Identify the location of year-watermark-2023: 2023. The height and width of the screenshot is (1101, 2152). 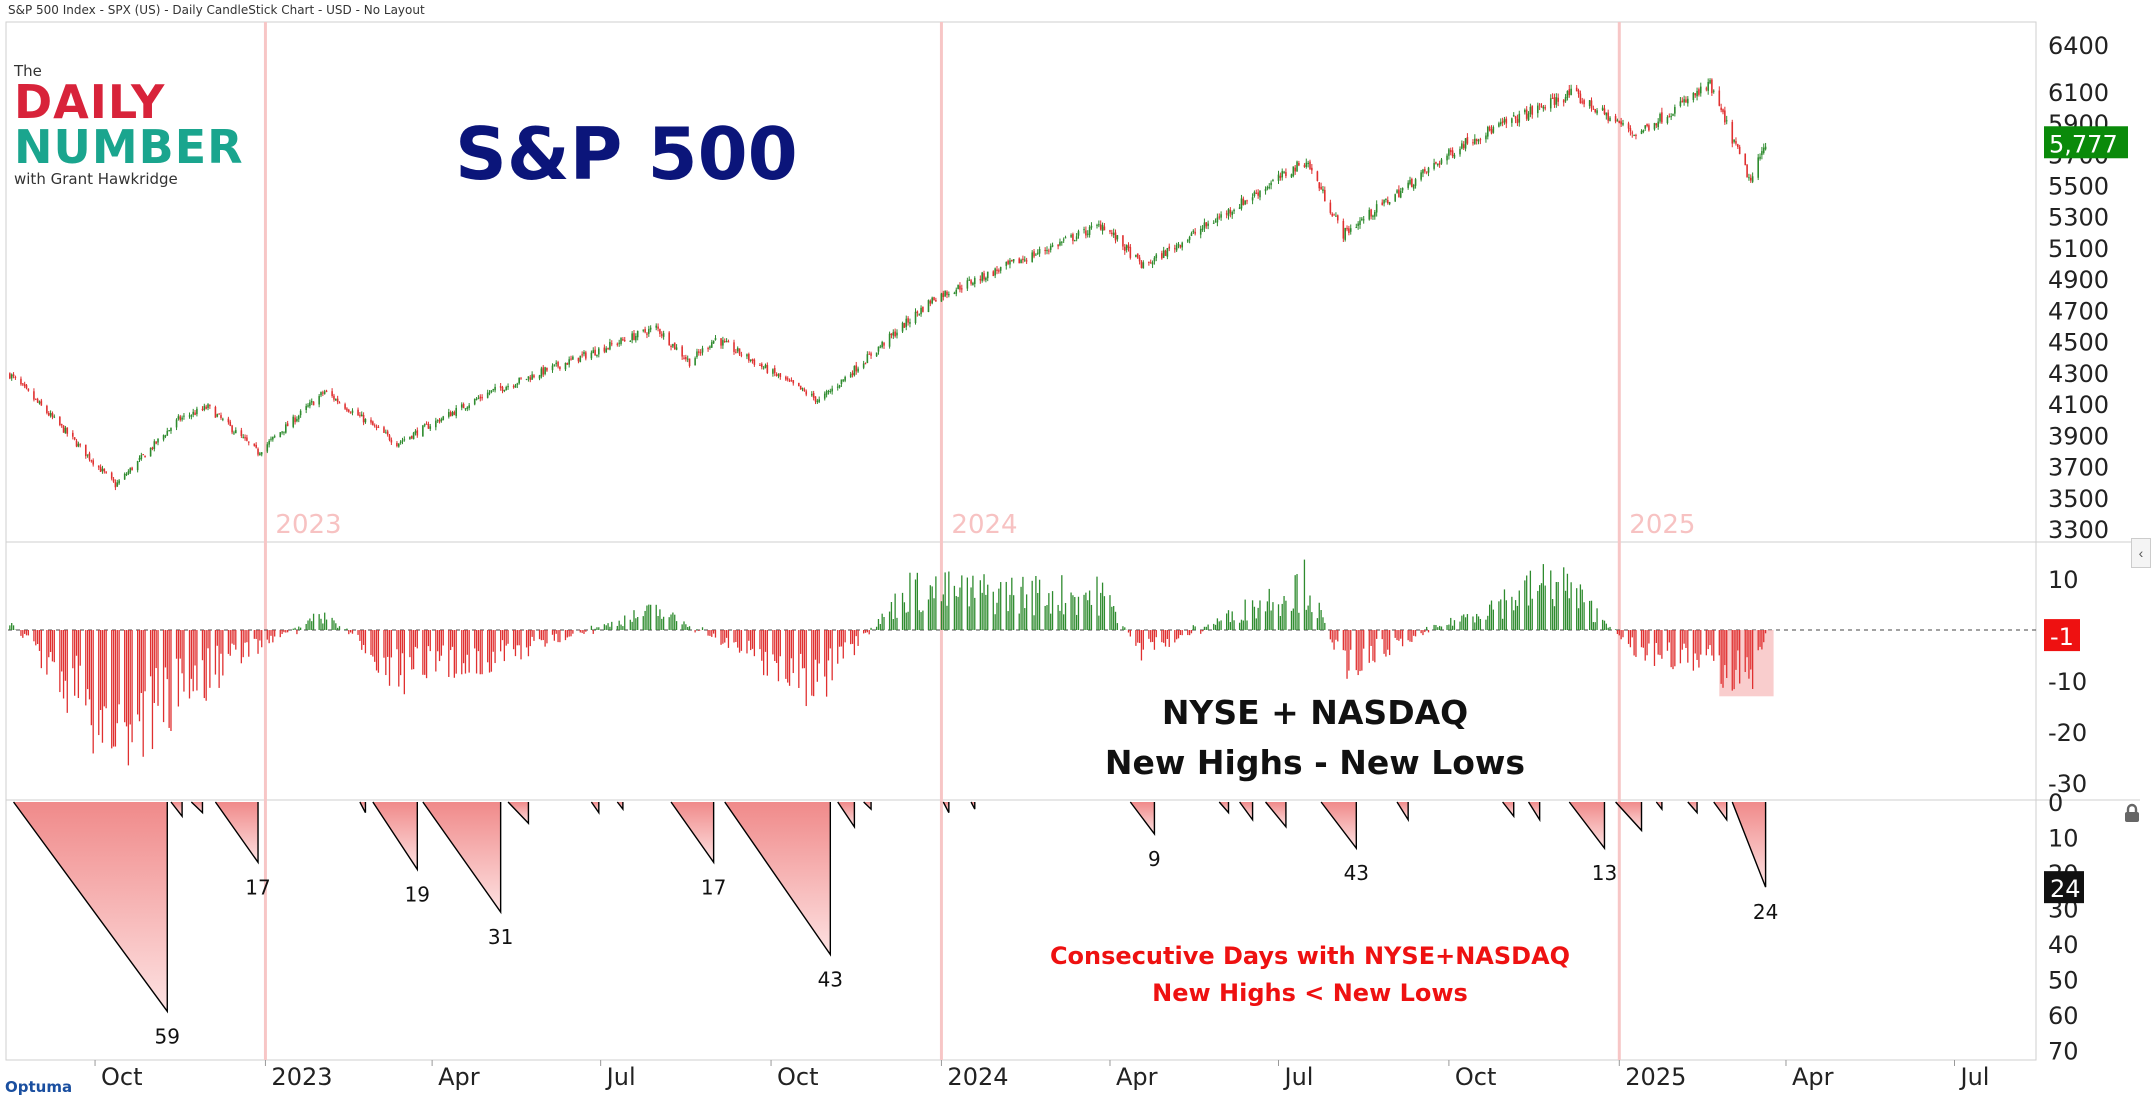
(308, 525).